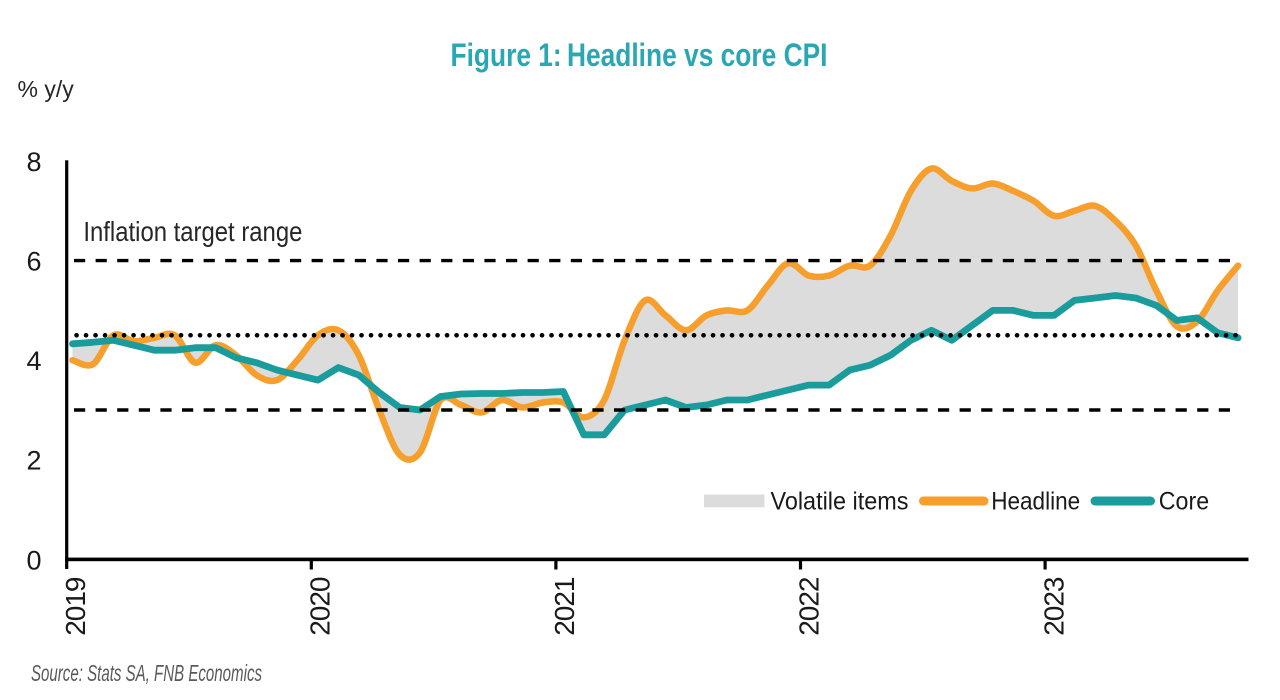 The width and height of the screenshot is (1280, 700). What do you see at coordinates (809, 606) in the screenshot?
I see `svg-text: 2022` at bounding box center [809, 606].